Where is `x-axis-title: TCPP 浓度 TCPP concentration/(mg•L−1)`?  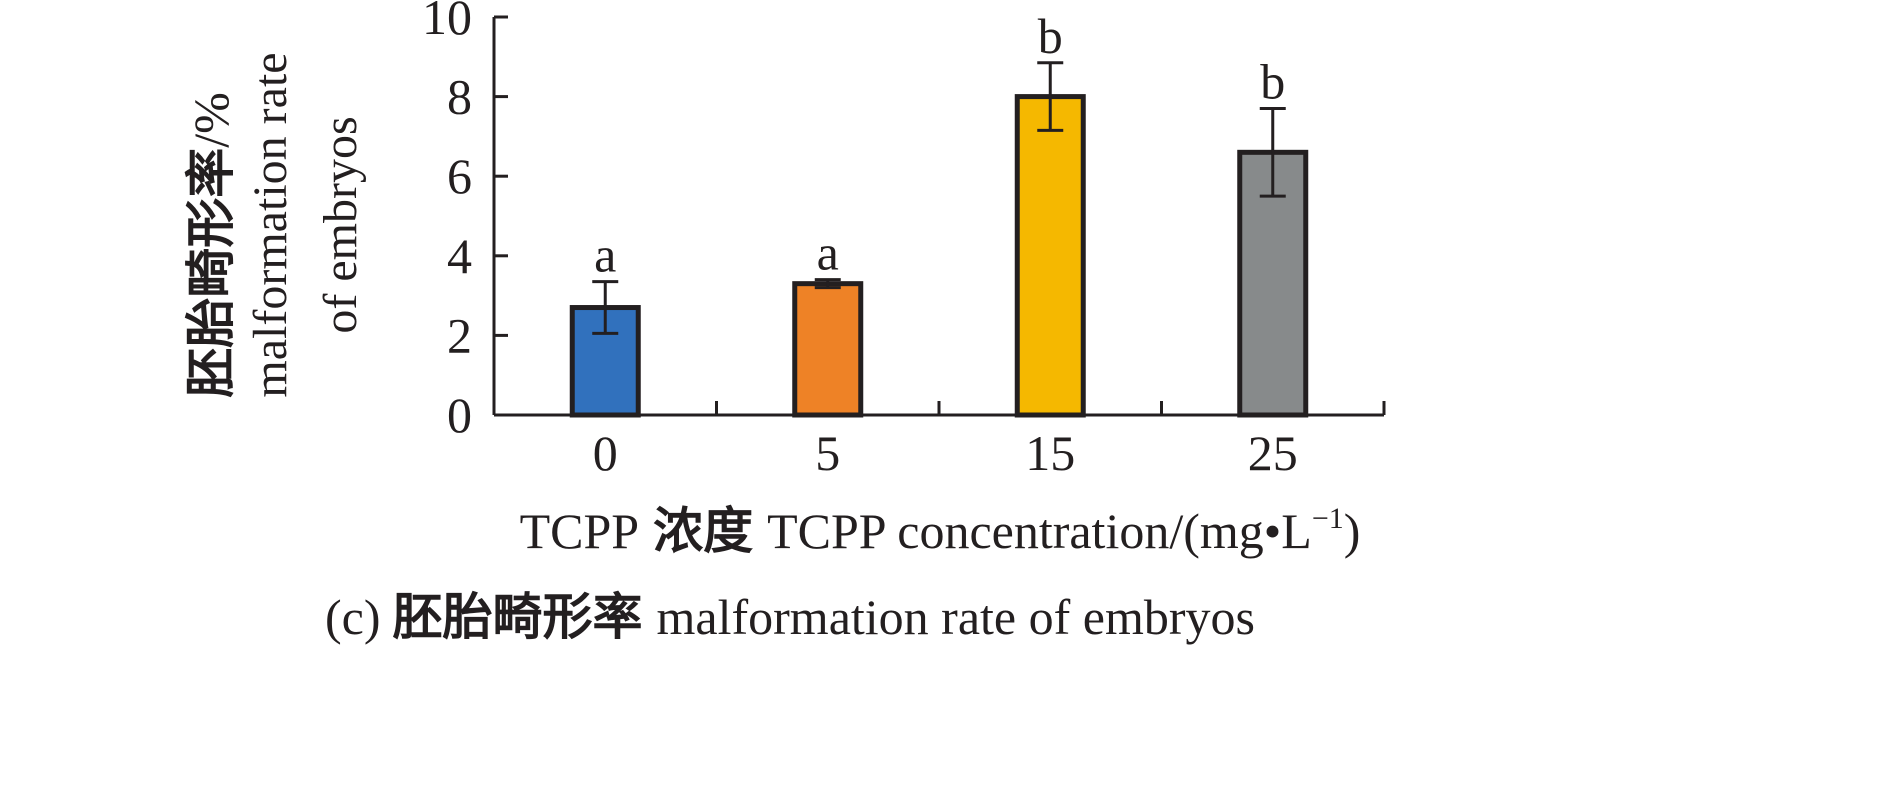
x-axis-title: TCPP 浓度 TCPP concentration/(mg•L−1) is located at coordinates (940, 531).